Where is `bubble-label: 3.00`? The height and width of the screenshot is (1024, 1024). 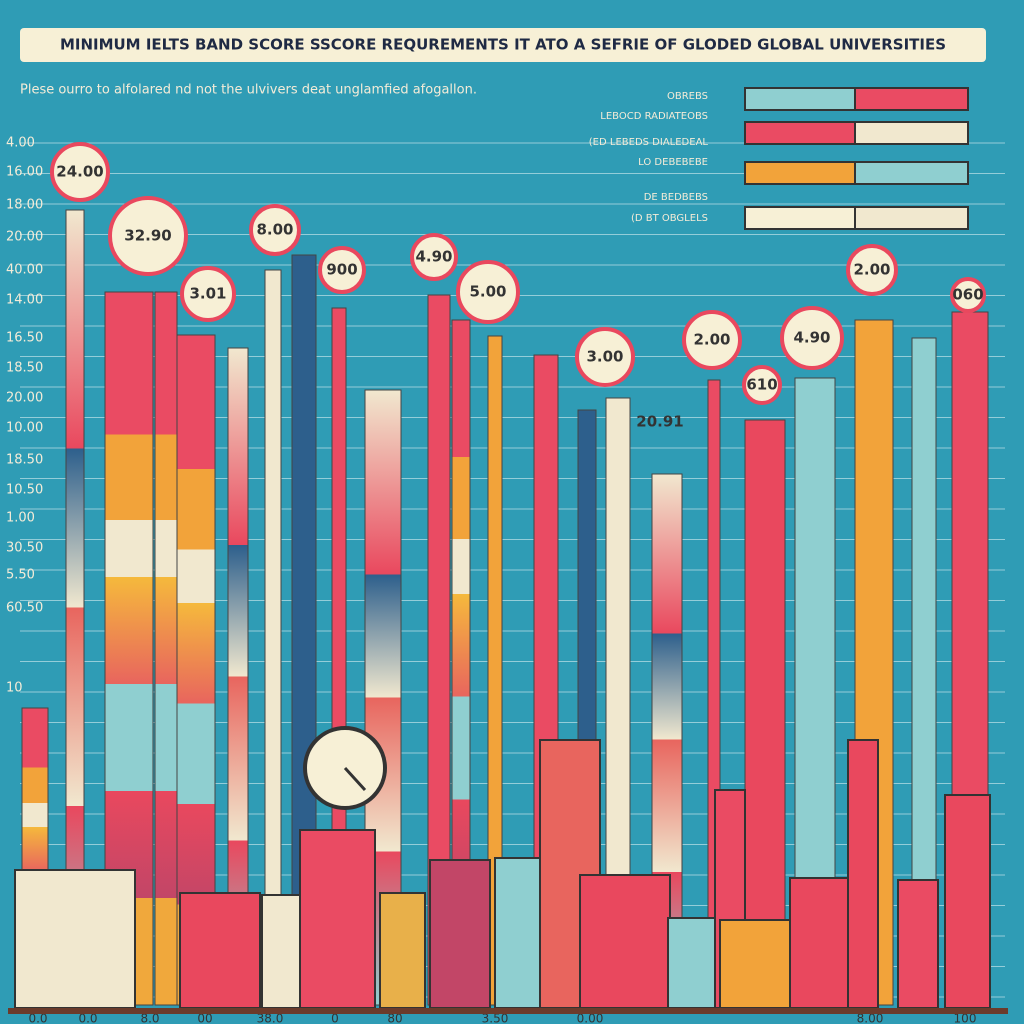 bubble-label: 3.00 is located at coordinates (604, 357).